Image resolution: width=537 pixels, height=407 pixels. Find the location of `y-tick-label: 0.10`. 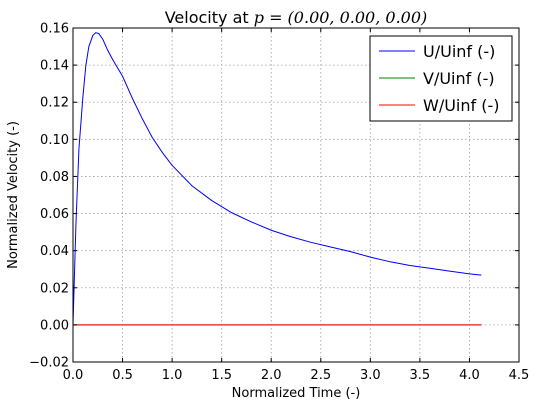

y-tick-label: 0.10 is located at coordinates (54, 140).